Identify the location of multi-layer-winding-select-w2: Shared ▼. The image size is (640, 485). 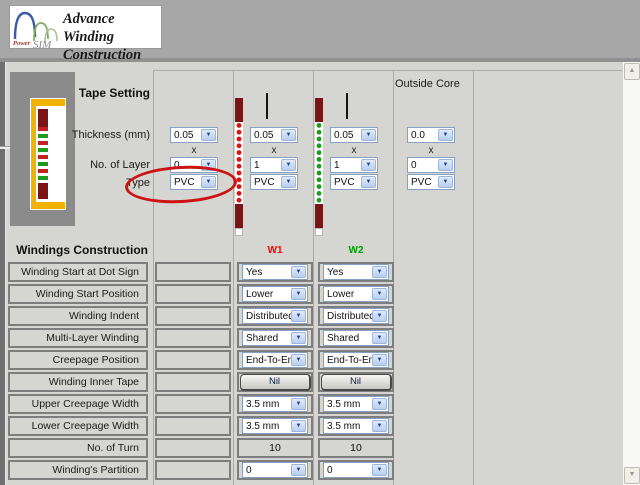
(356, 338).